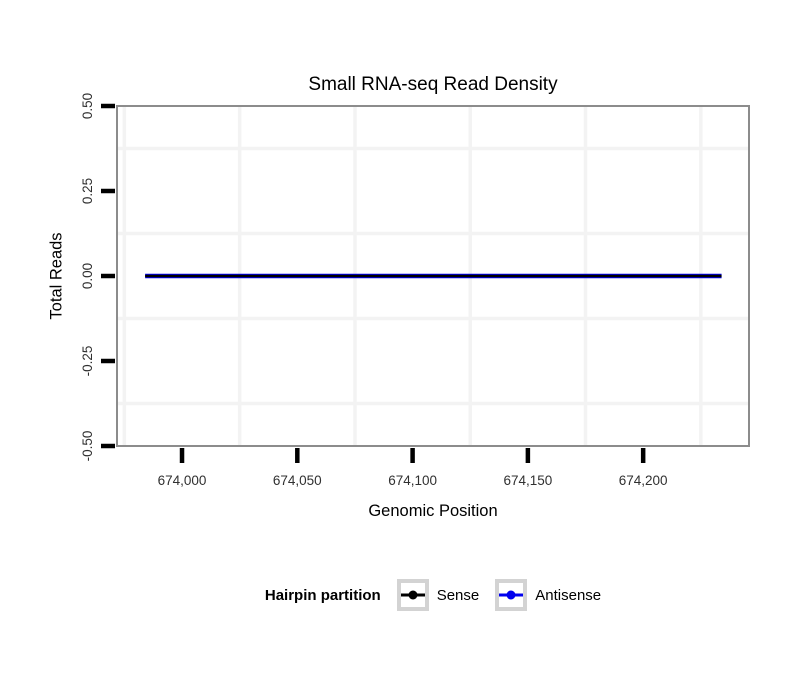 The image size is (810, 690). Describe the element at coordinates (87, 106) in the screenshot. I see `y-tick-label: 0.50` at that location.